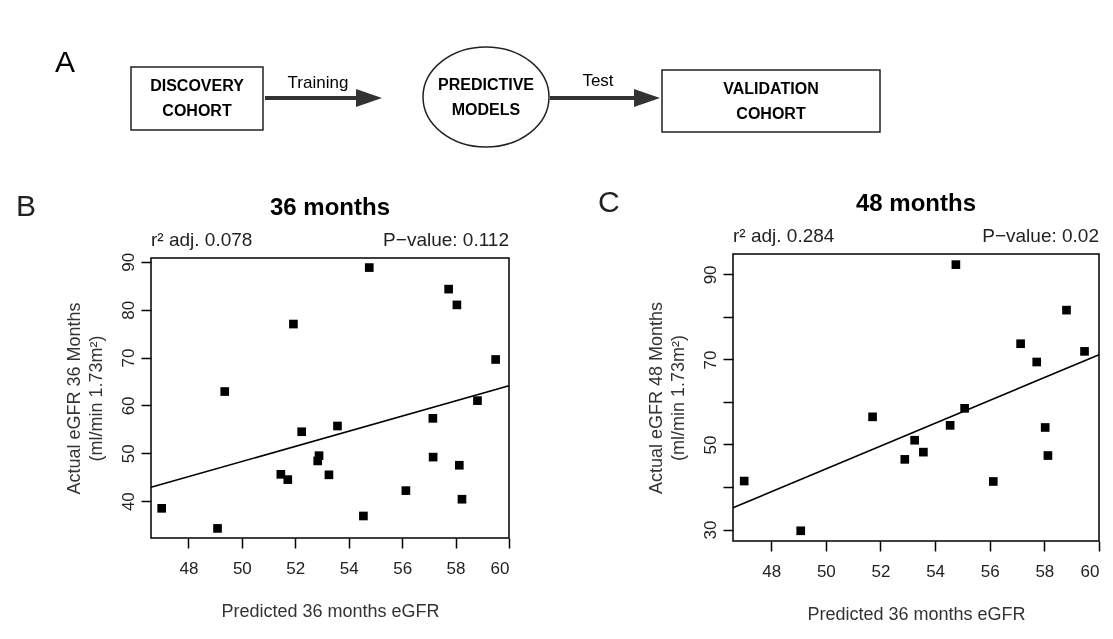  Describe the element at coordinates (128, 502) in the screenshot. I see `y-tick-label: 40` at that location.